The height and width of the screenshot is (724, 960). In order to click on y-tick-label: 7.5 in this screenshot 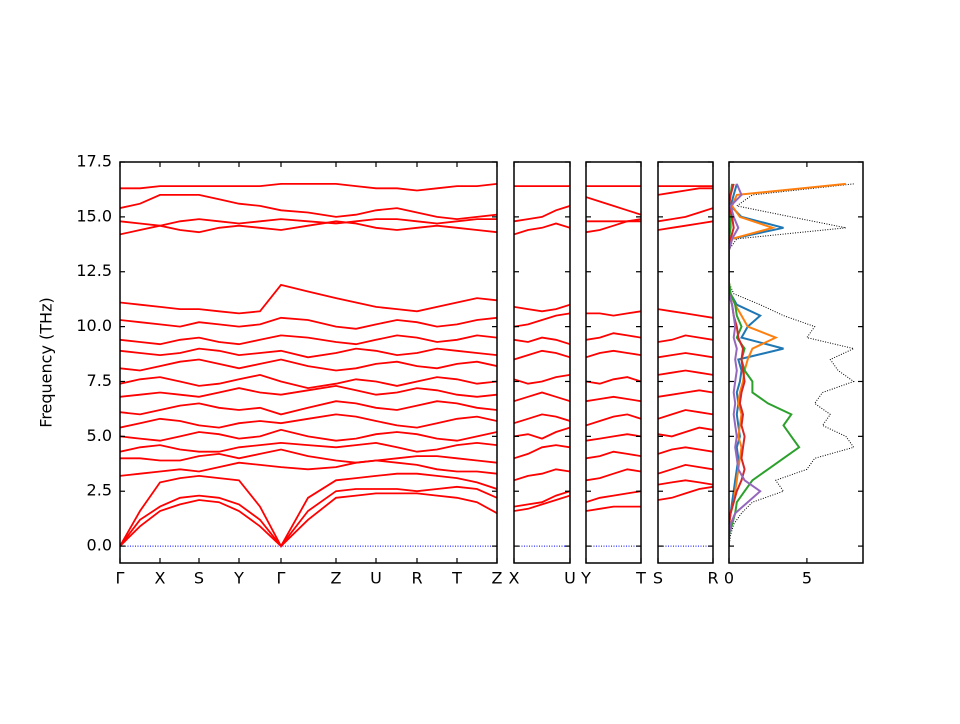, I will do `click(99, 380)`.